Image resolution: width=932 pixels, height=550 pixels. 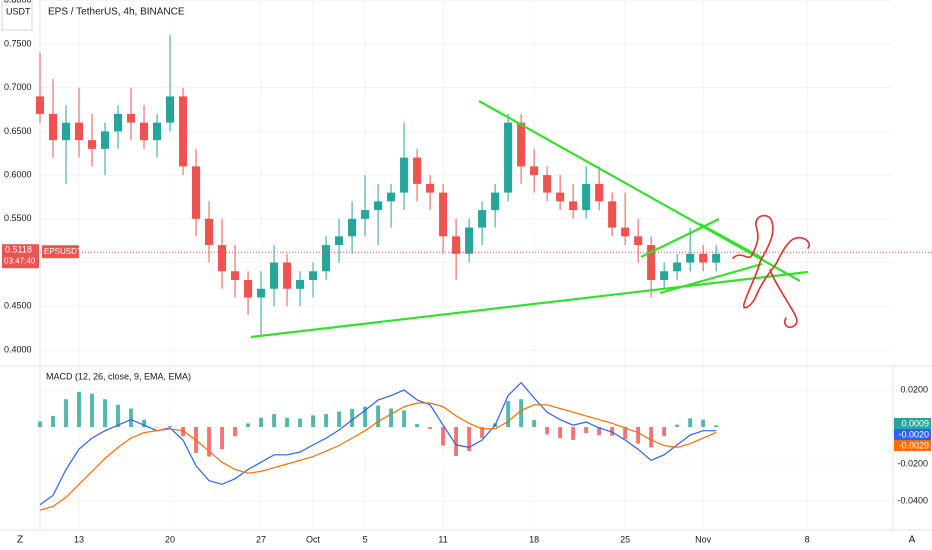 I want to click on signal-line, so click(x=378, y=456).